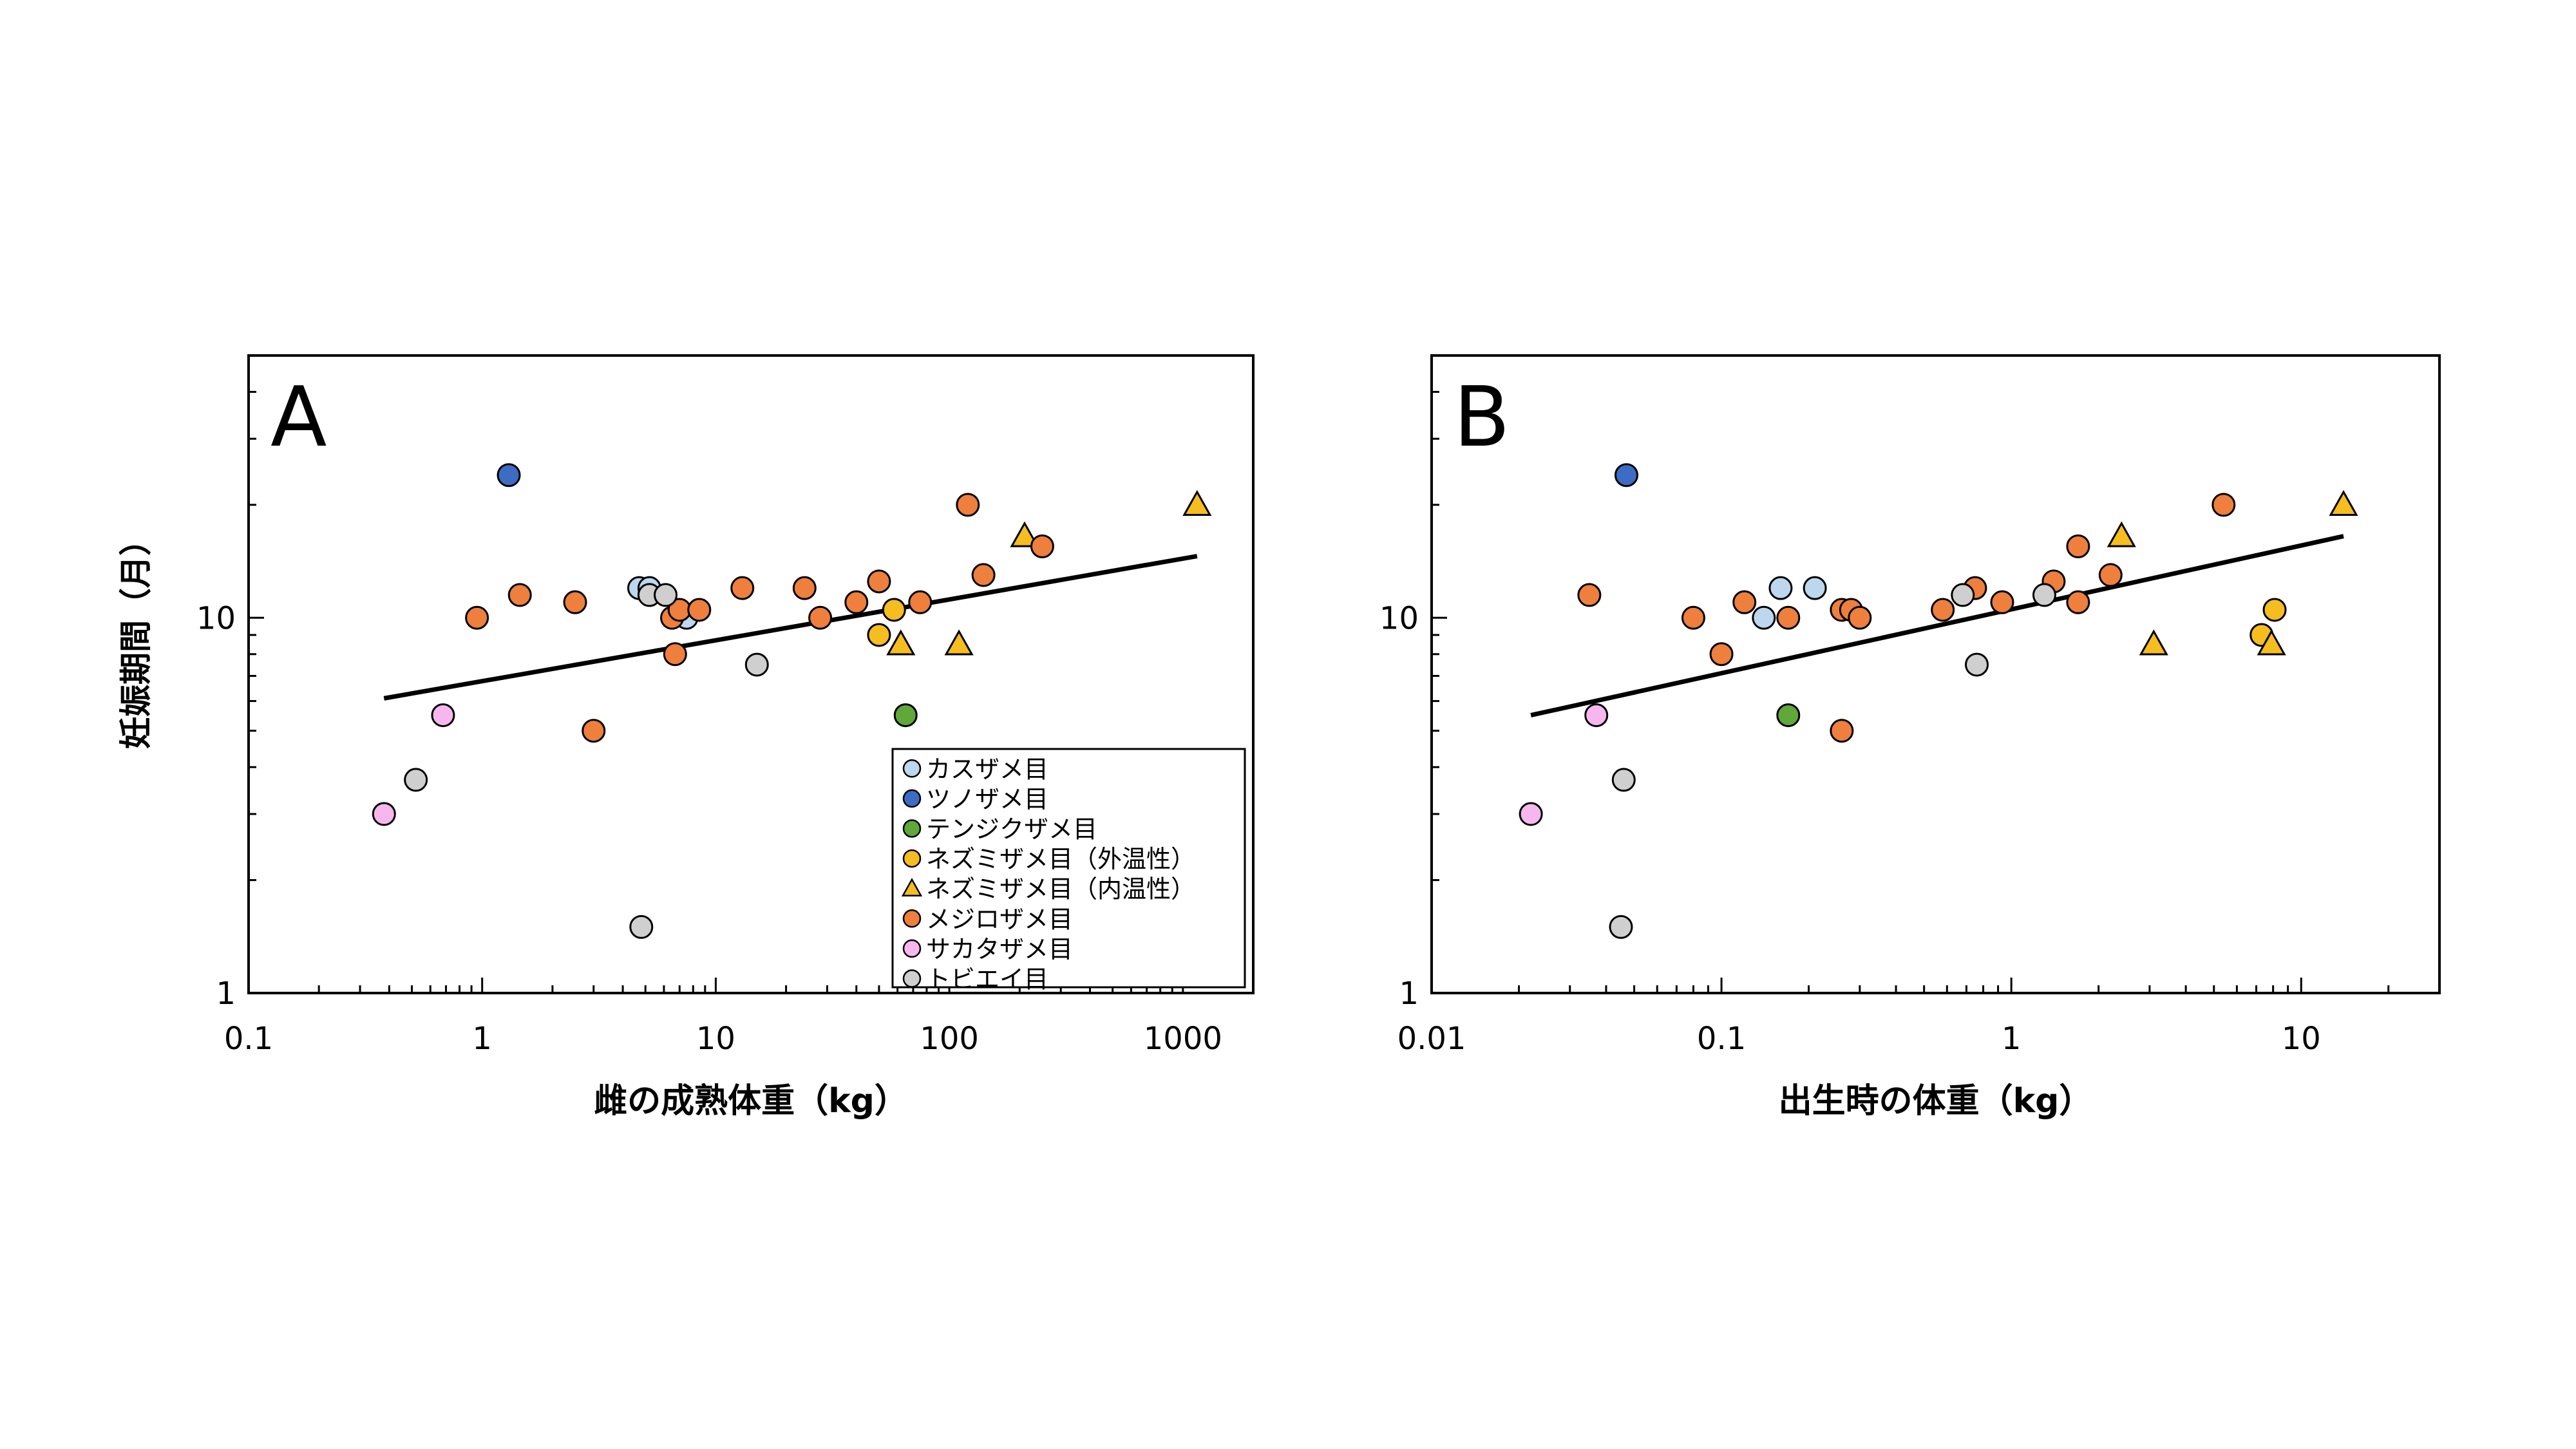  Describe the element at coordinates (1482, 418) in the screenshot. I see `panel-label: B` at that location.